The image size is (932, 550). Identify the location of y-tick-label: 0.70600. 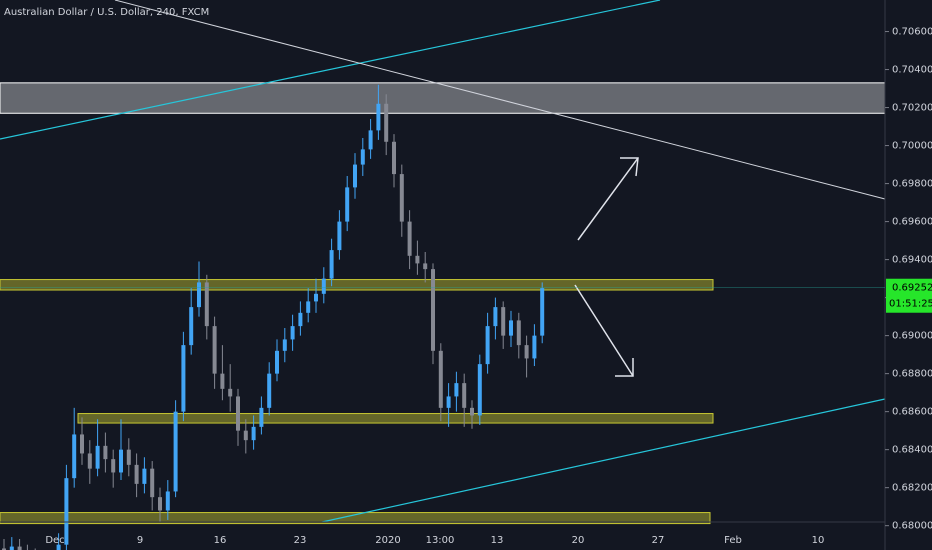
(912, 32).